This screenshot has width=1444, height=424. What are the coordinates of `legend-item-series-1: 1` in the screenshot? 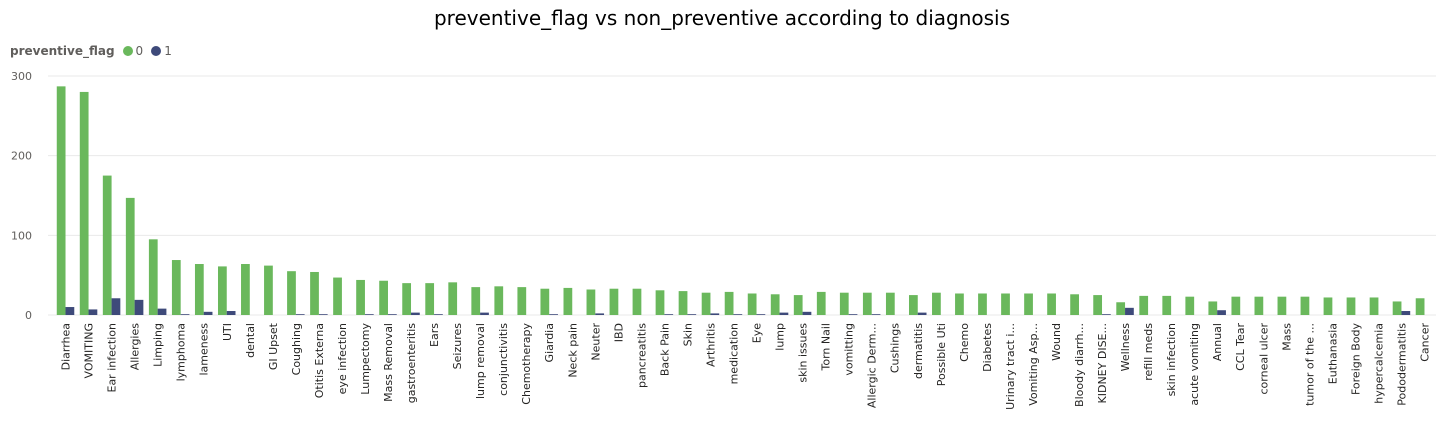 It's located at (161, 51).